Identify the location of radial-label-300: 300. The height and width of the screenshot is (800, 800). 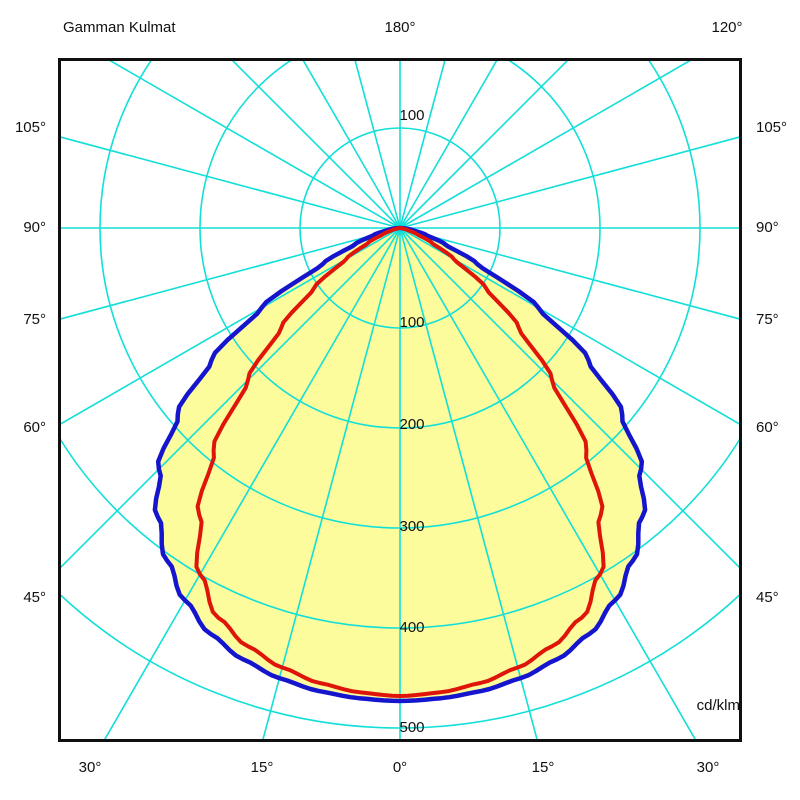
(412, 526).